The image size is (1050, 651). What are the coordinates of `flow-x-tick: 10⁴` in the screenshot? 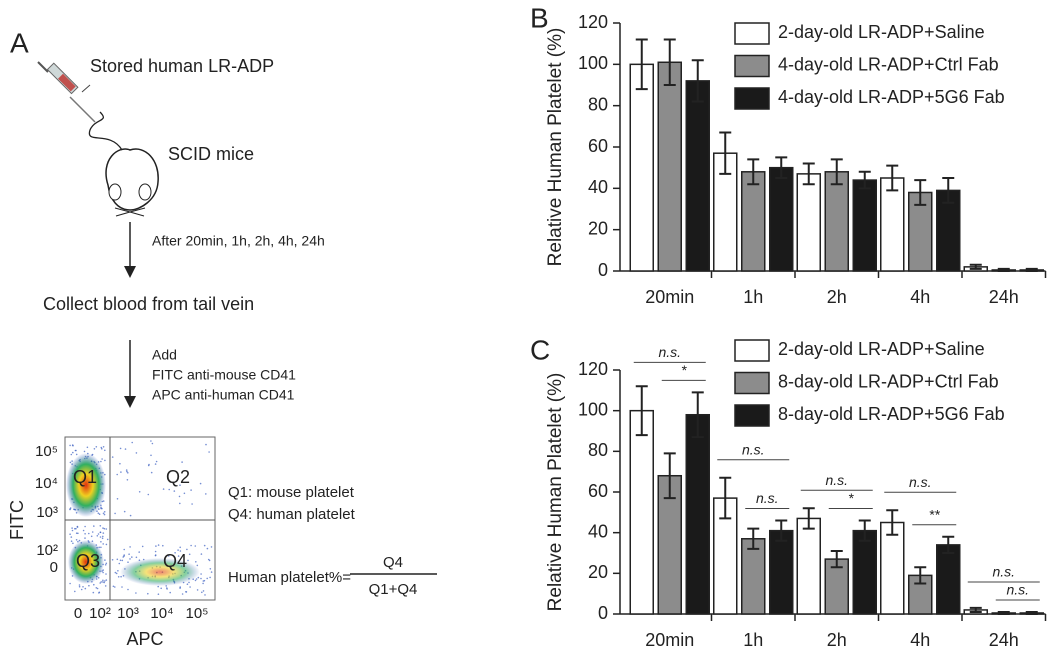 It's located at (161, 613).